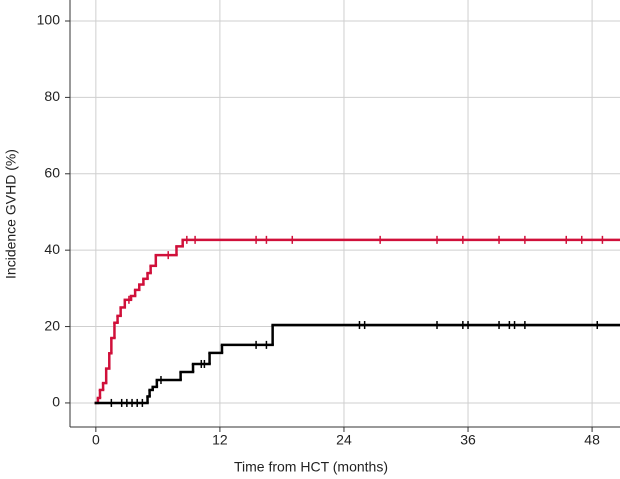 The image size is (620, 479). I want to click on y-tick-label: 20, so click(52, 325).